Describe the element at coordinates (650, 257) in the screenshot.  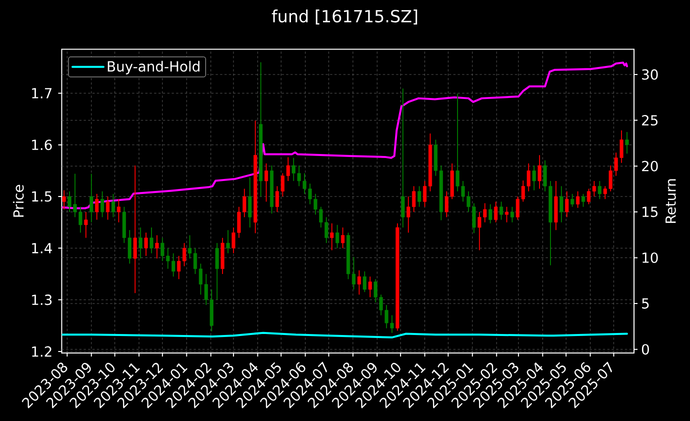
I see `y2-tick-label: 10` at that location.